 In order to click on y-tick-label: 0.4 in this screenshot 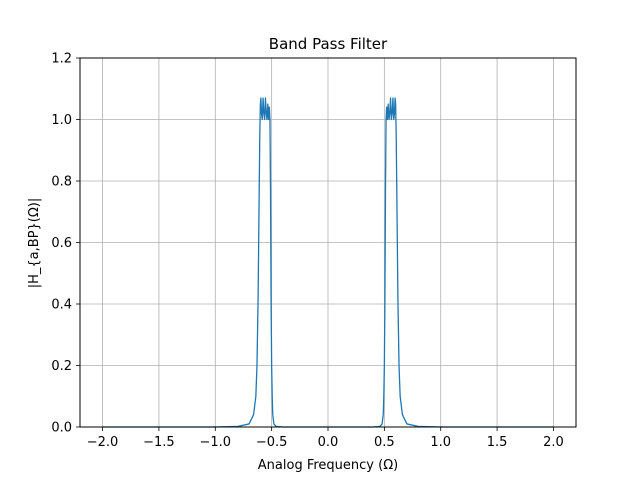, I will do `click(61, 305)`.